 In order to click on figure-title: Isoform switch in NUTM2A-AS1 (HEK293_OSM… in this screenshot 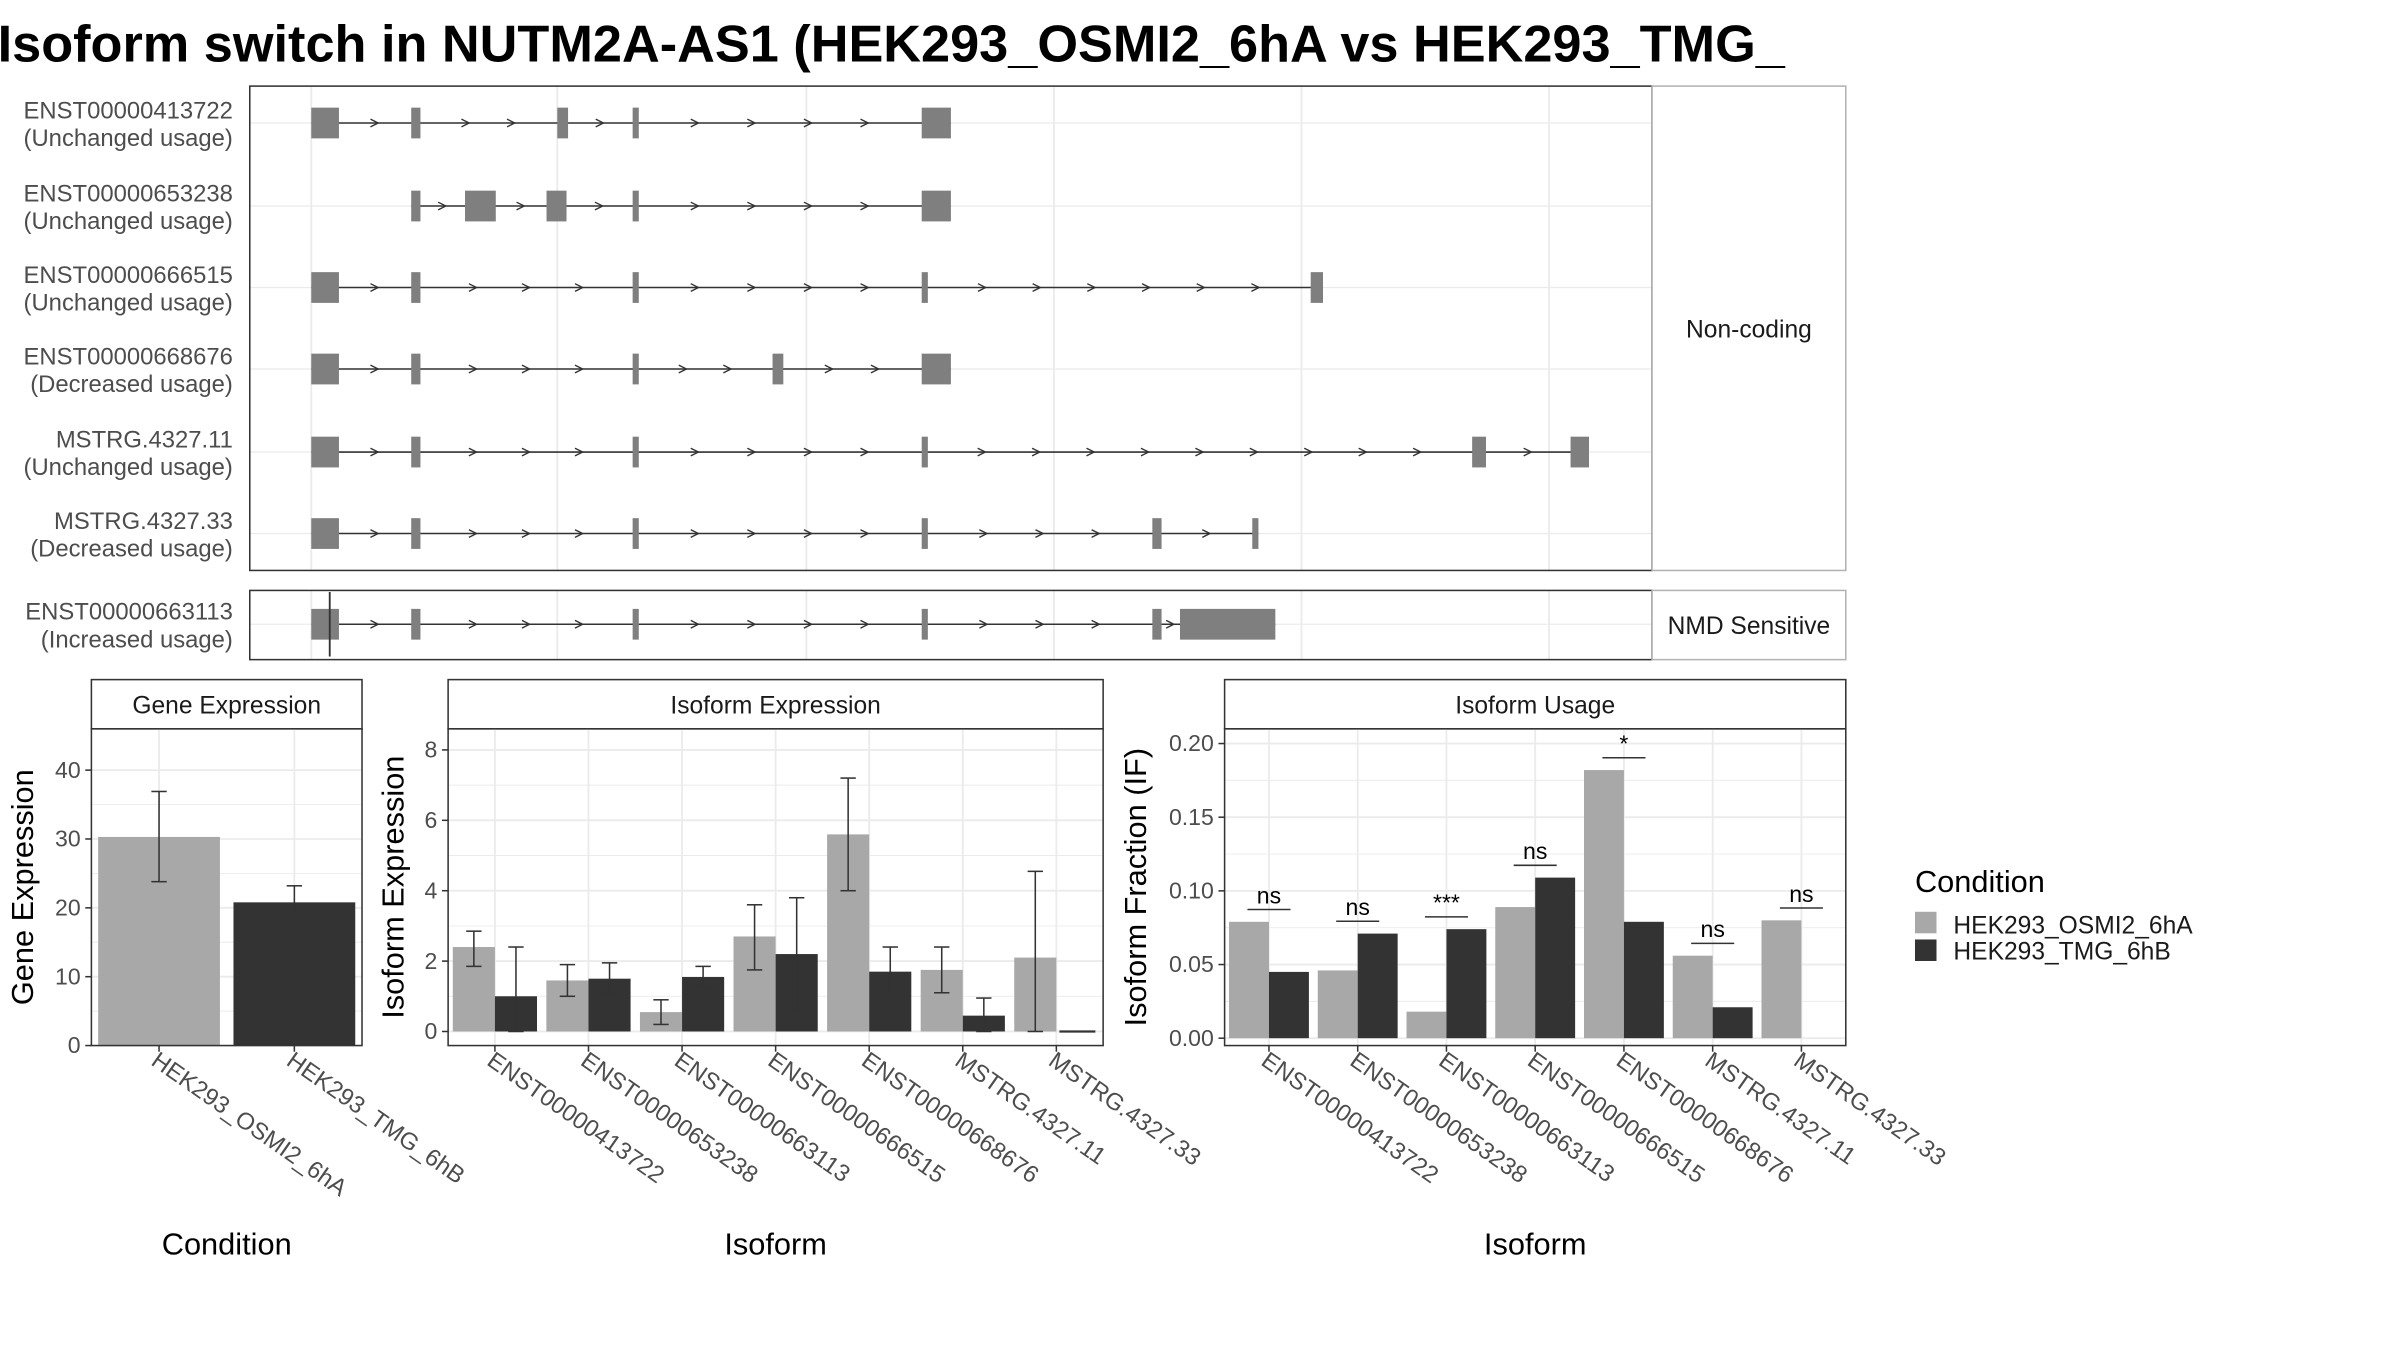, I will do `click(893, 45)`.